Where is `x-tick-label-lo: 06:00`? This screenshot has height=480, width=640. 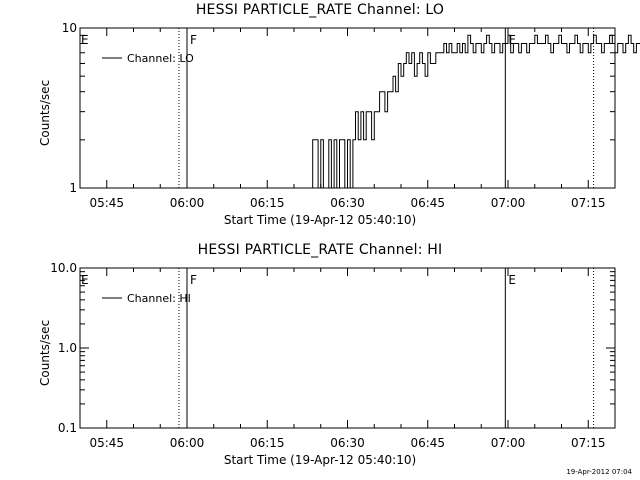 x-tick-label-lo: 06:00 is located at coordinates (187, 203).